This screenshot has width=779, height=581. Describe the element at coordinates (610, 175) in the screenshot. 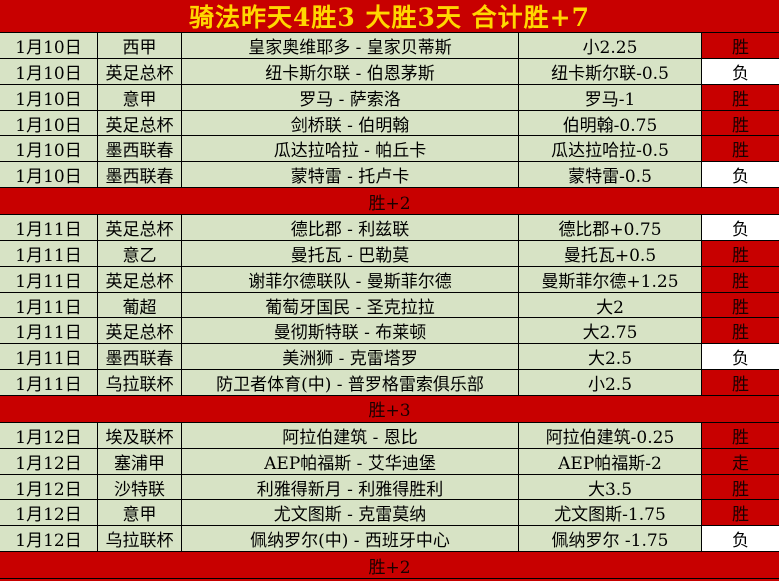

I see `bet-cell: 蒙特雷-0.5` at that location.